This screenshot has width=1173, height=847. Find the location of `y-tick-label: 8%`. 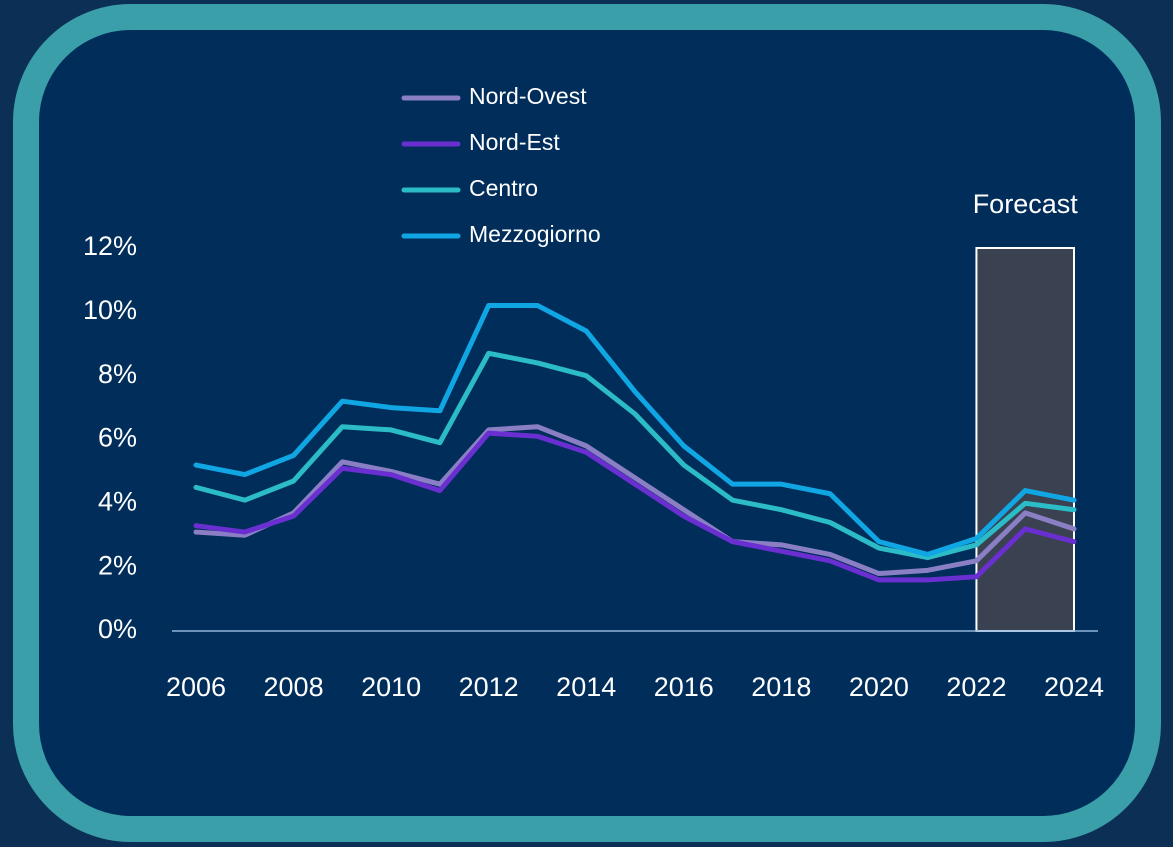

y-tick-label: 8% is located at coordinates (117, 374).